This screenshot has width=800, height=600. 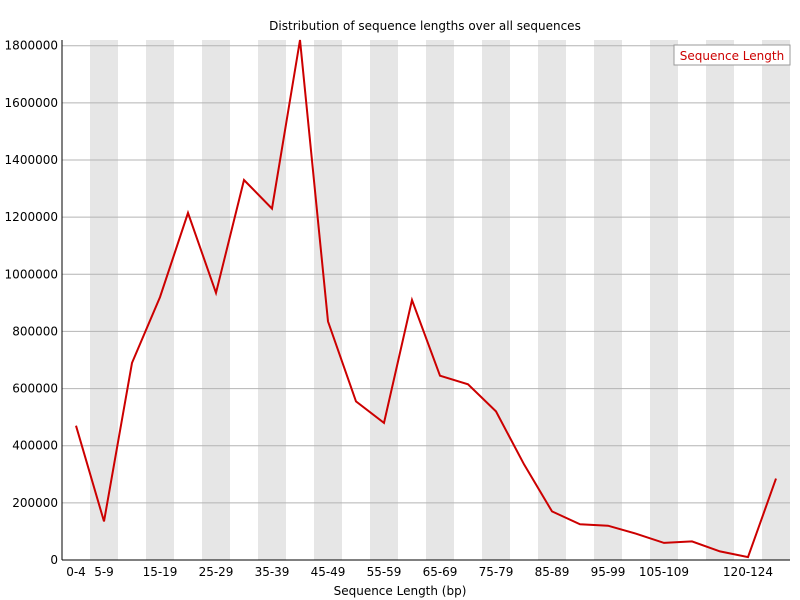 What do you see at coordinates (328, 572) in the screenshot?
I see `x-tick-label: 45-49` at bounding box center [328, 572].